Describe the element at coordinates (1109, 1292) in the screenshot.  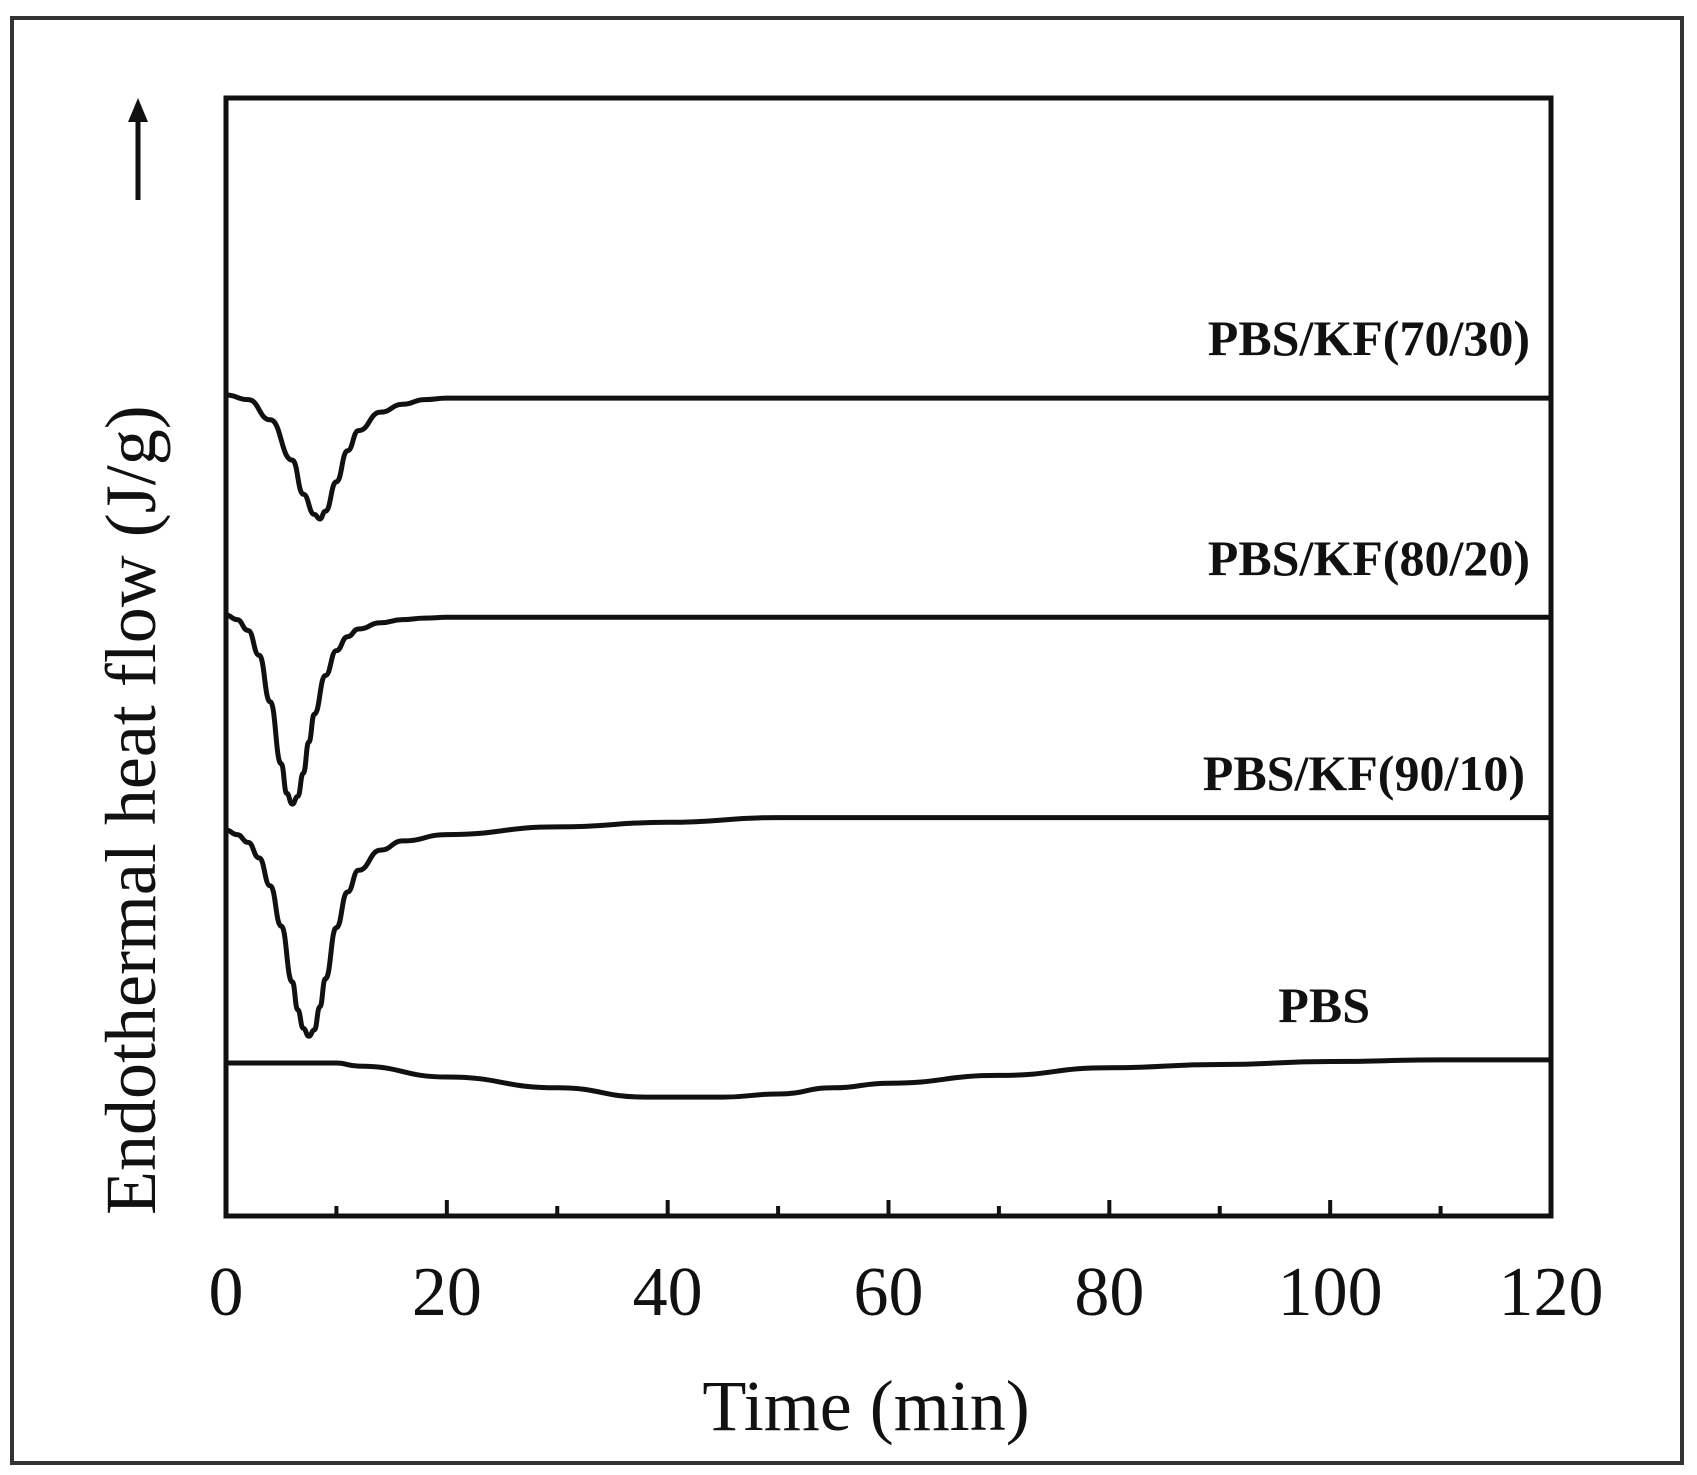
I see `x-tick-label: 80` at that location.